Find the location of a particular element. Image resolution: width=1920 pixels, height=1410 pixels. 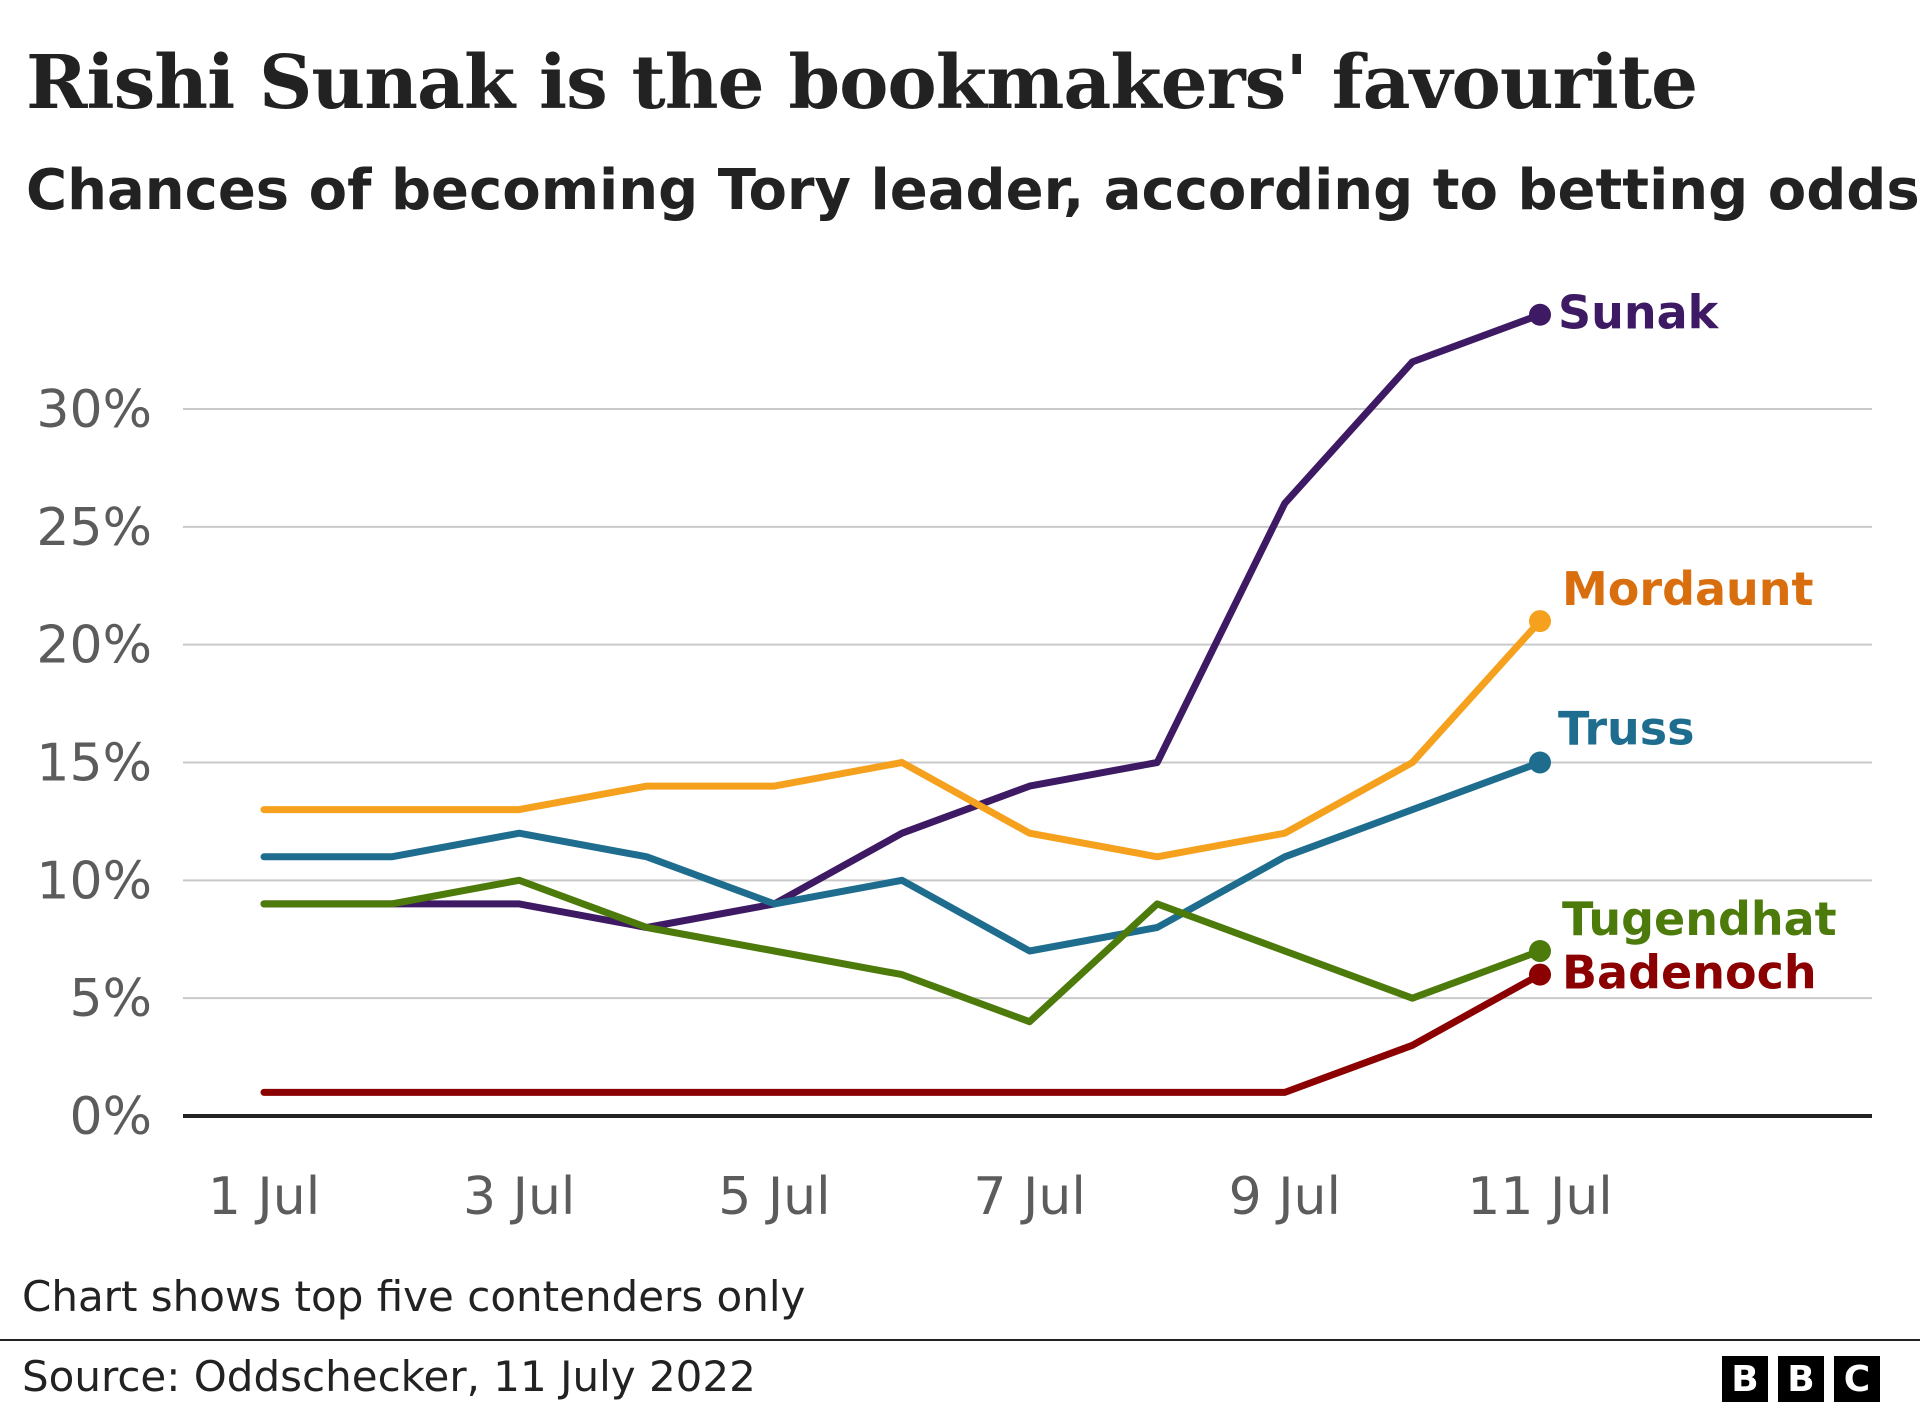

x-tick-label: 1 Jul is located at coordinates (264, 1197).